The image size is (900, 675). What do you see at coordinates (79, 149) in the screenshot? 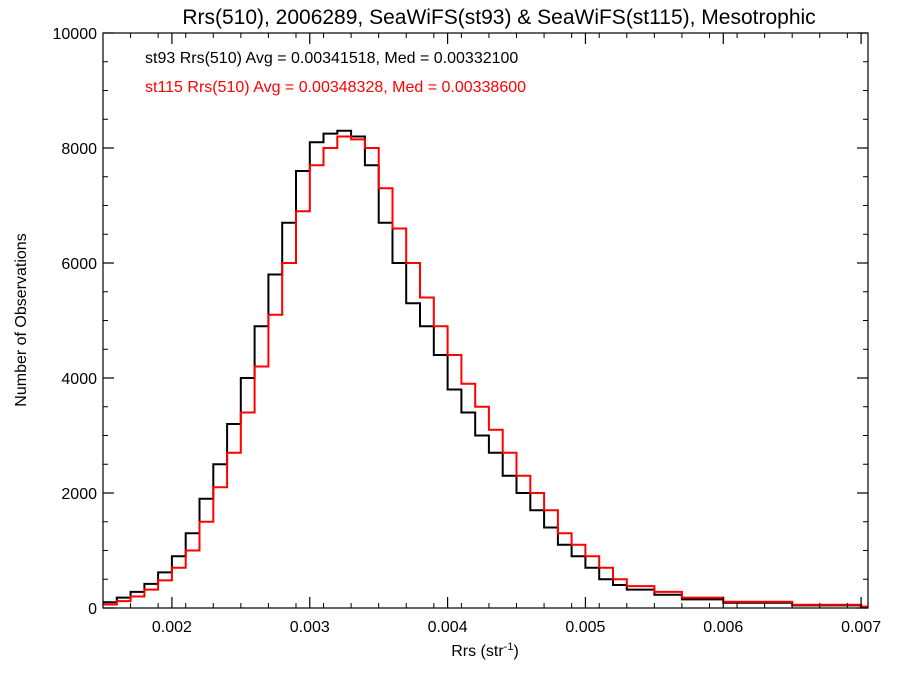
I see `y-tick-label: 8000` at bounding box center [79, 149].